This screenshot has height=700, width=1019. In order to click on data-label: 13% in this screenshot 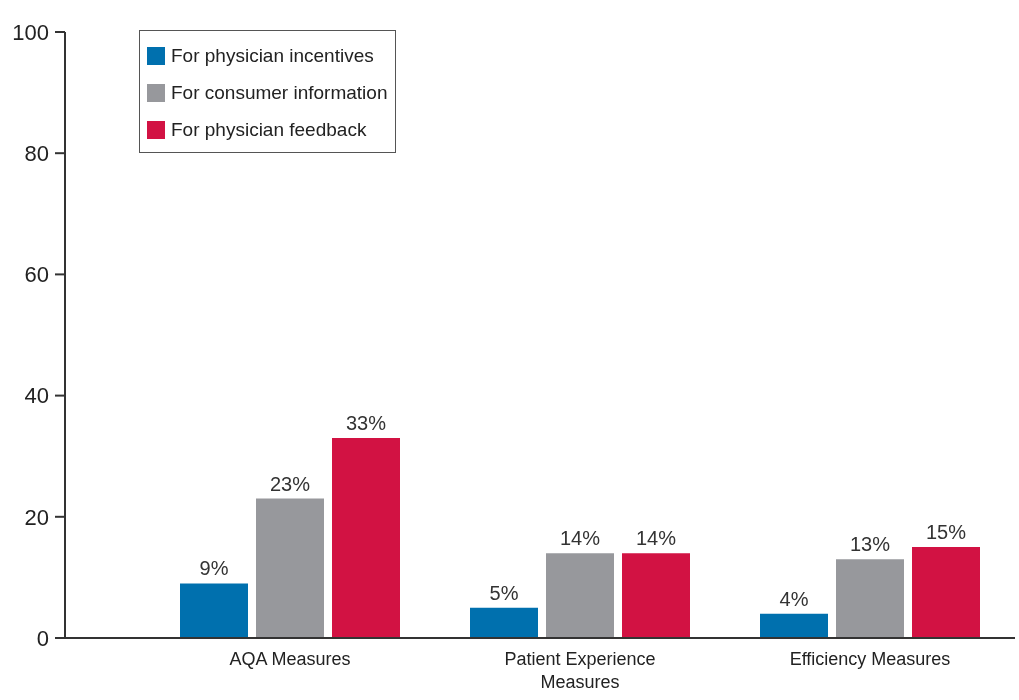, I will do `click(870, 544)`.